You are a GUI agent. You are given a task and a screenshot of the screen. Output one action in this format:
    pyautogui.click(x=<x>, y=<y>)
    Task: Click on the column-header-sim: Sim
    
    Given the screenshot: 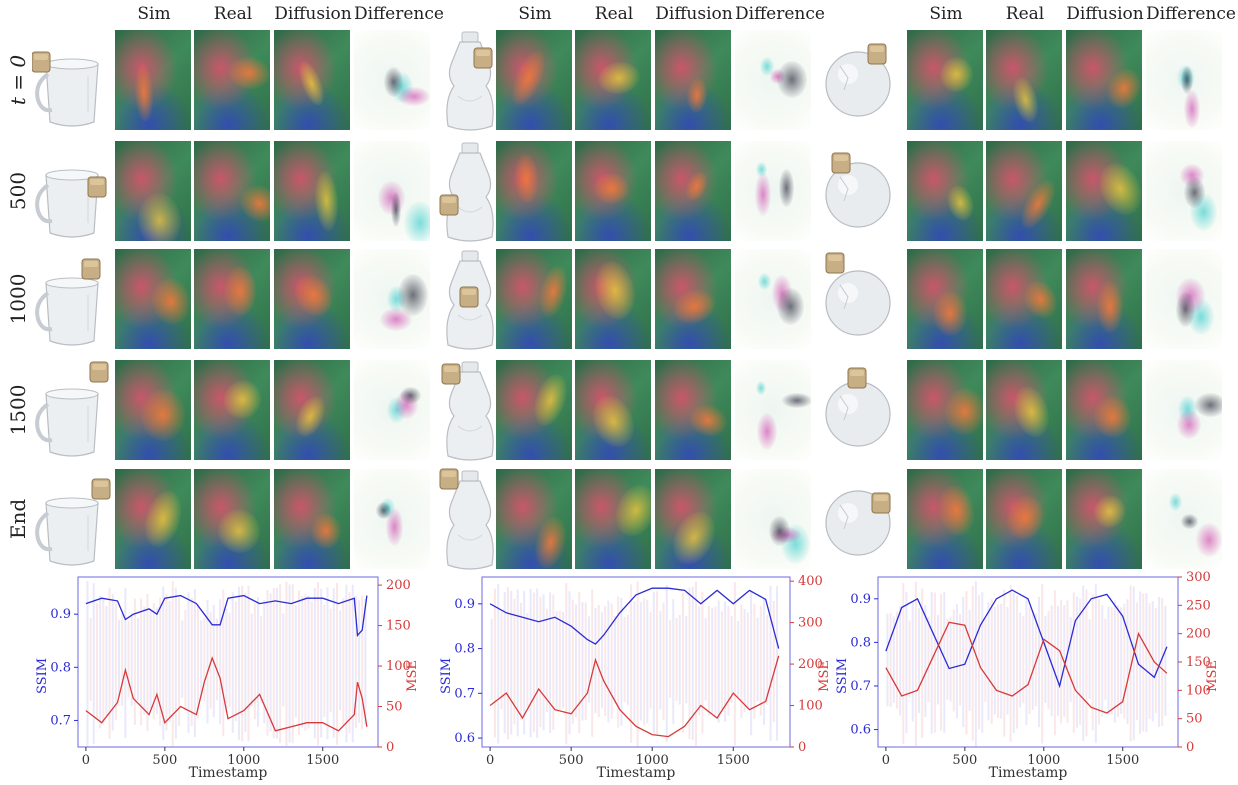 What is the action you would take?
    pyautogui.click(x=535, y=14)
    